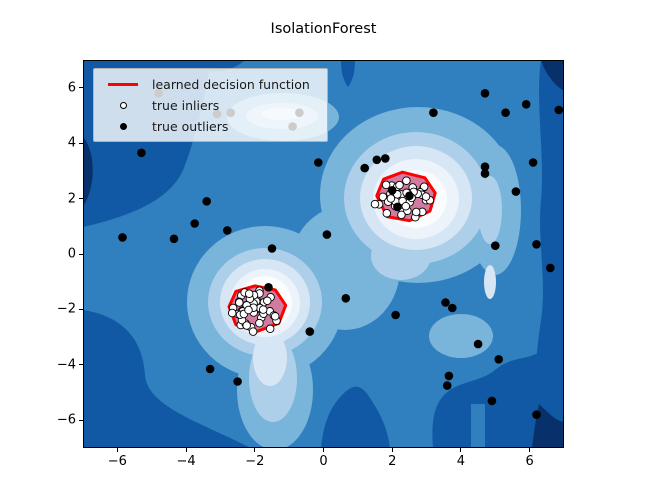 The image size is (666, 500). What do you see at coordinates (71, 143) in the screenshot?
I see `y-tick-label: 4` at bounding box center [71, 143].